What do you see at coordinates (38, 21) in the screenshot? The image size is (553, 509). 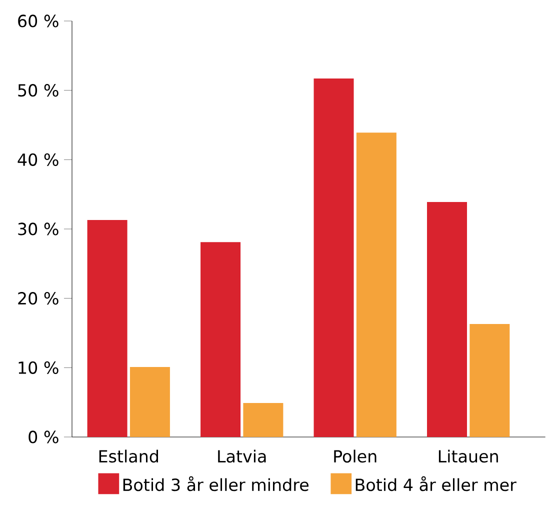 I see `y-tick-label: 60 %` at bounding box center [38, 21].